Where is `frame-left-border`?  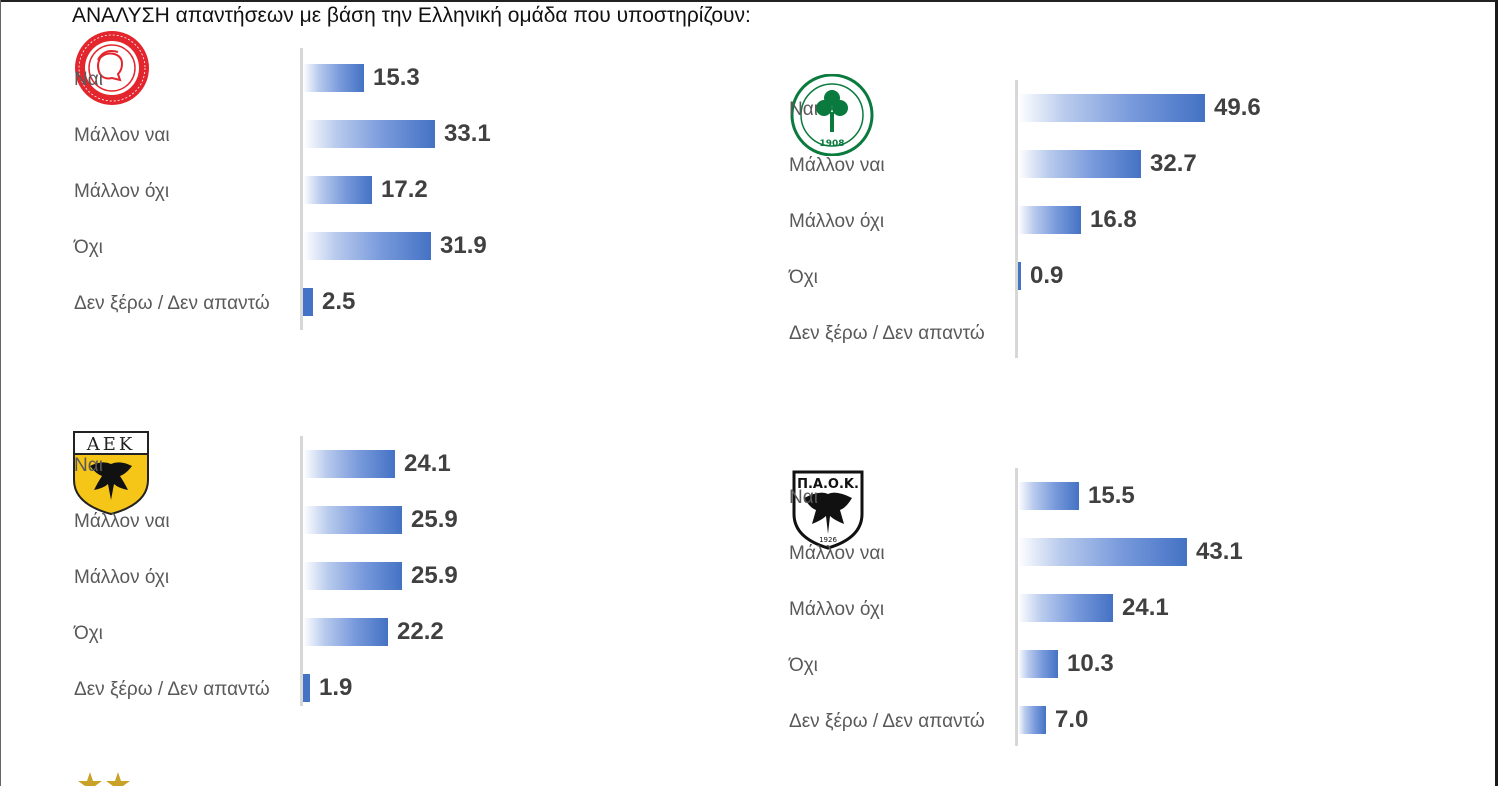
frame-left-border is located at coordinates (0, 393).